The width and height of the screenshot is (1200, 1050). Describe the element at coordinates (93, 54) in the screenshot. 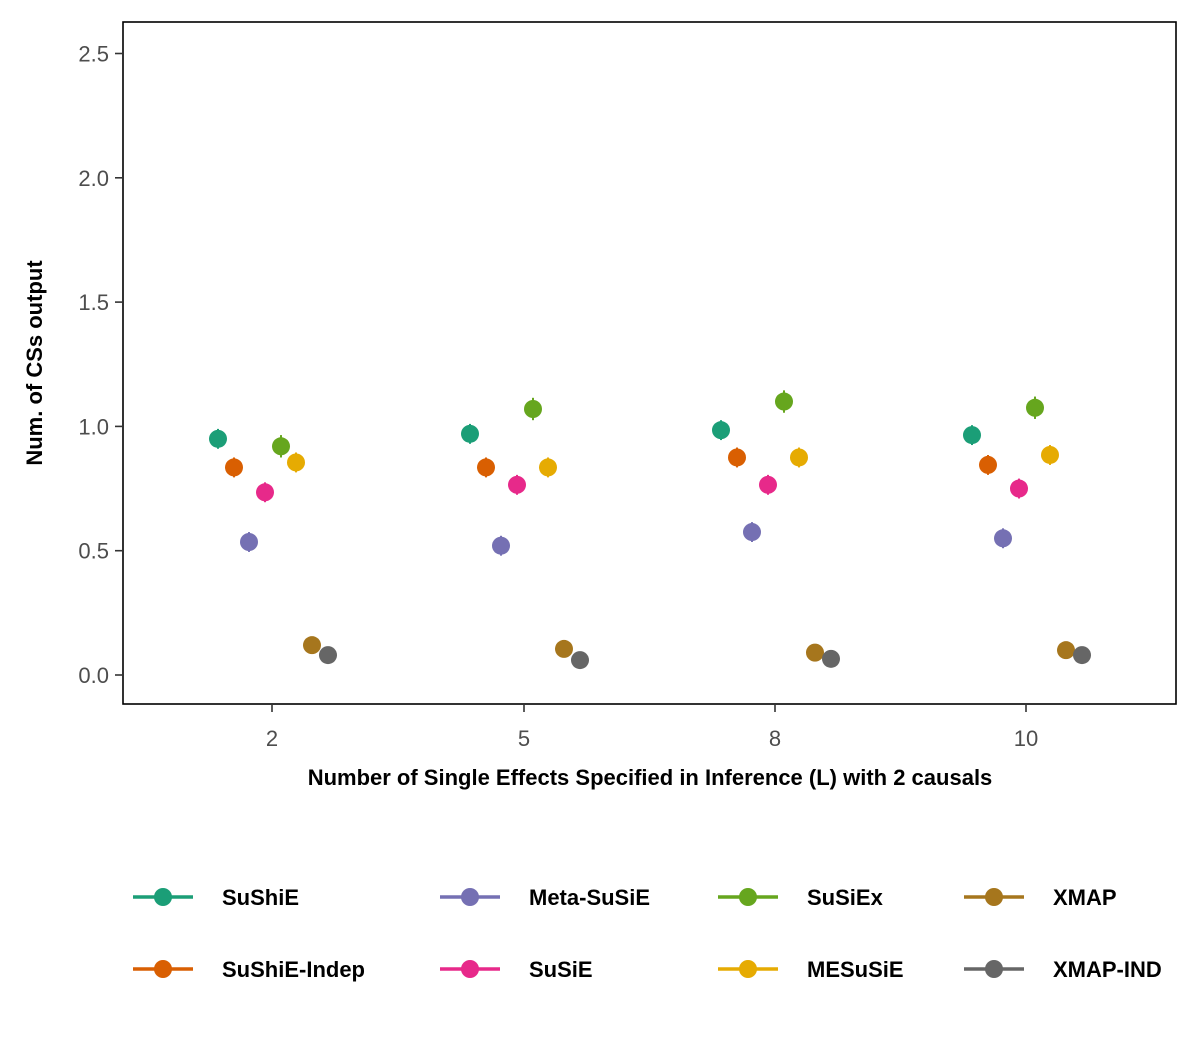

I see `y-tick-label: 2.5` at that location.